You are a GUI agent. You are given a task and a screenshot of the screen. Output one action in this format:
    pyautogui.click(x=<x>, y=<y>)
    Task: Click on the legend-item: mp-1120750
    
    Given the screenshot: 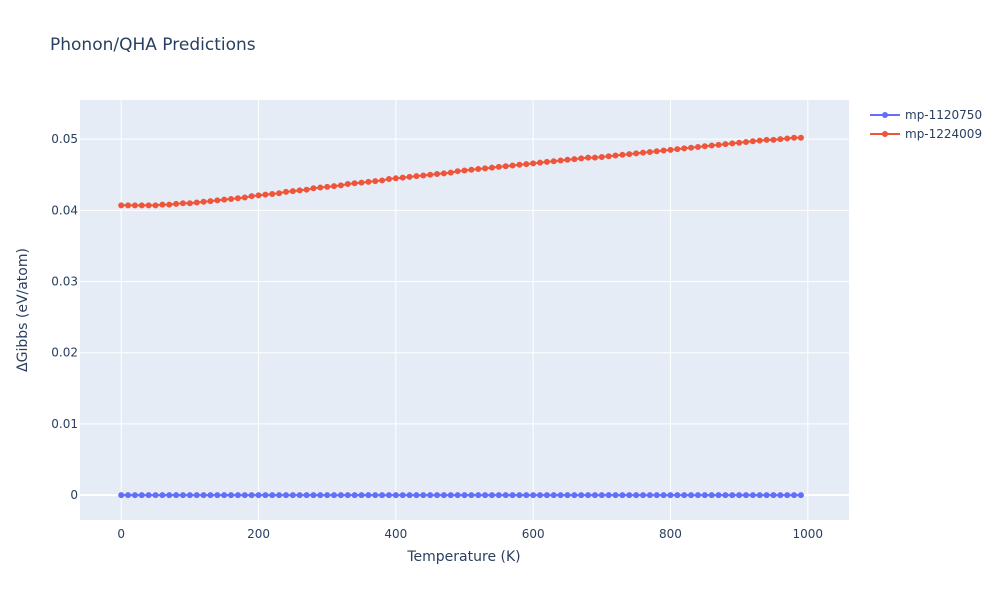 What is the action you would take?
    pyautogui.click(x=926, y=115)
    